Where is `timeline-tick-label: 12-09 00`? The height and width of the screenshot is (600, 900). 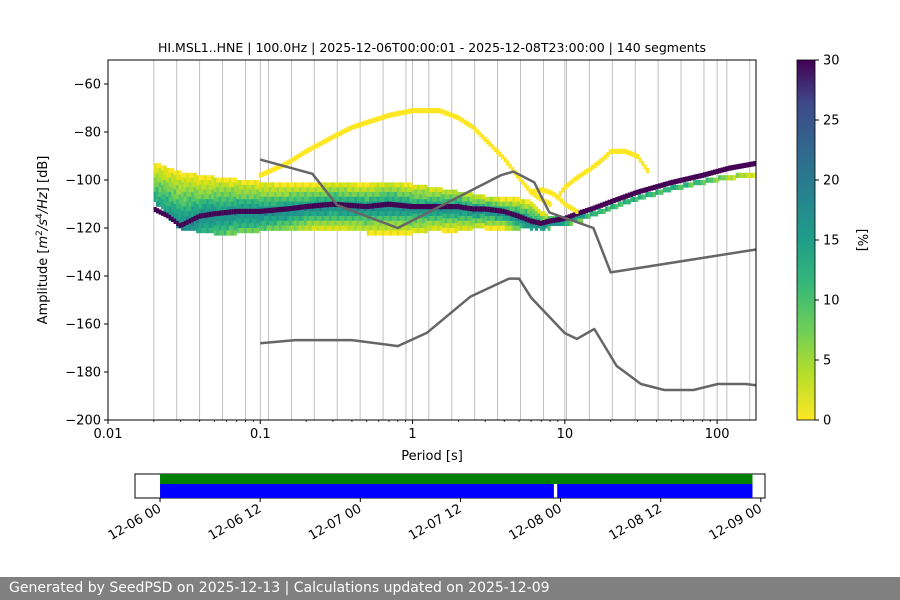 timeline-tick-label: 12-09 00 is located at coordinates (736, 522).